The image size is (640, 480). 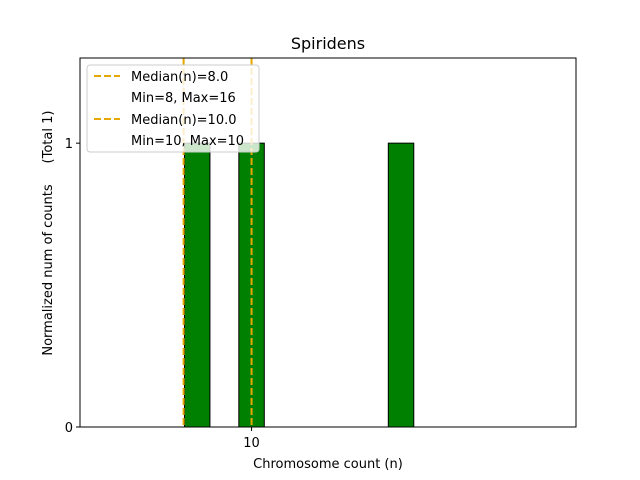 I want to click on y-axis-label-suffix: (Total 1), so click(x=48, y=137).